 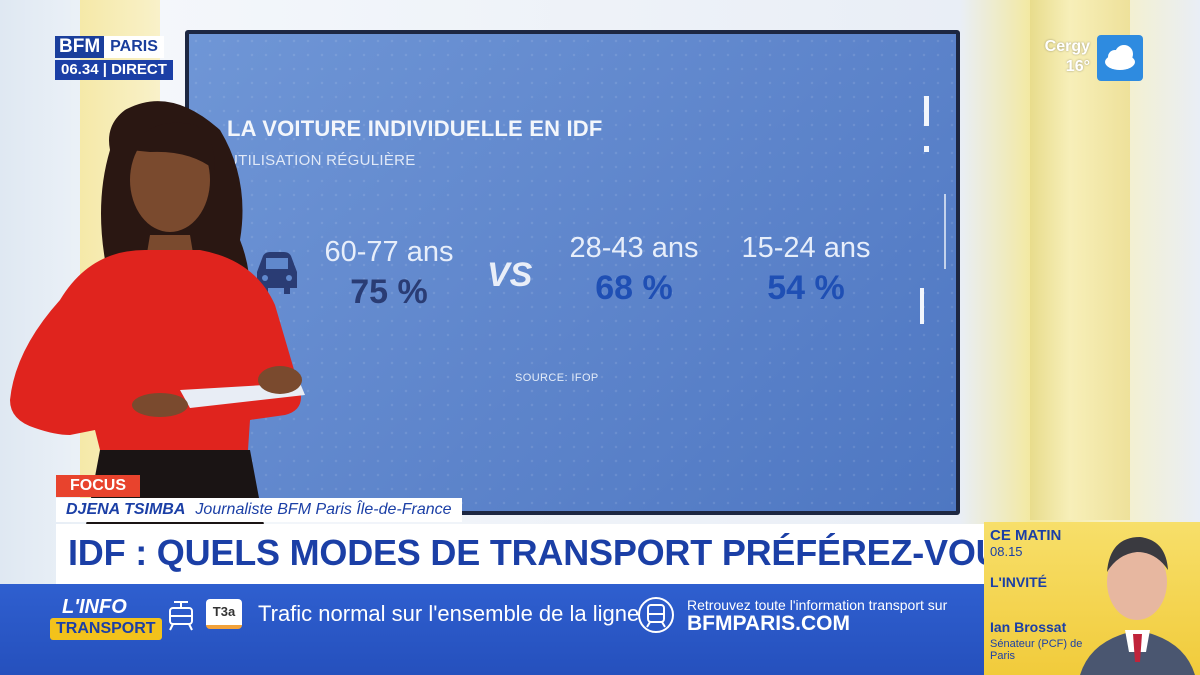 What do you see at coordinates (1067, 46) in the screenshot?
I see `weather-city: Cergy` at bounding box center [1067, 46].